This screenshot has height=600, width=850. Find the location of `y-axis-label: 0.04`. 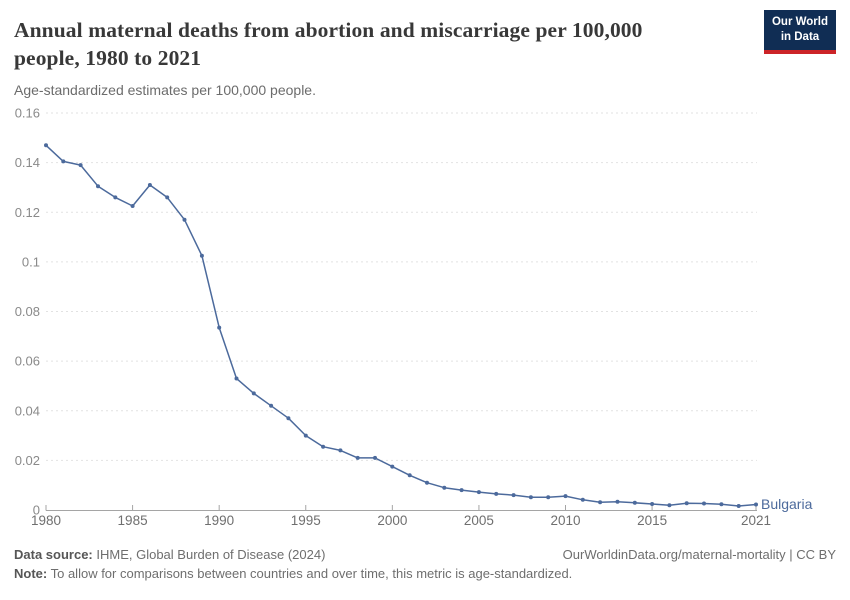

y-axis-label: 0.04 is located at coordinates (27, 410).